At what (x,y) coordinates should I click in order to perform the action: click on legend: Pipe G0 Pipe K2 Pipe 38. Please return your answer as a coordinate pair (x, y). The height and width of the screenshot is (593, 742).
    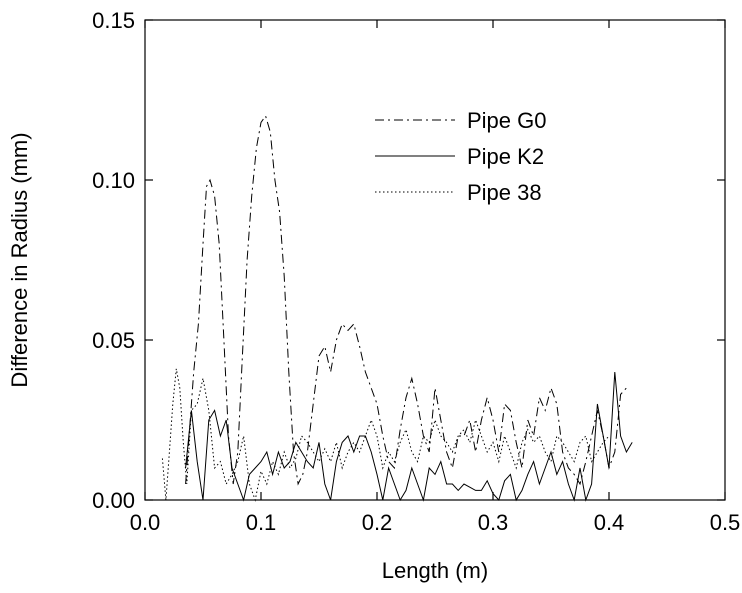
    Looking at the image, I should click on (461, 156).